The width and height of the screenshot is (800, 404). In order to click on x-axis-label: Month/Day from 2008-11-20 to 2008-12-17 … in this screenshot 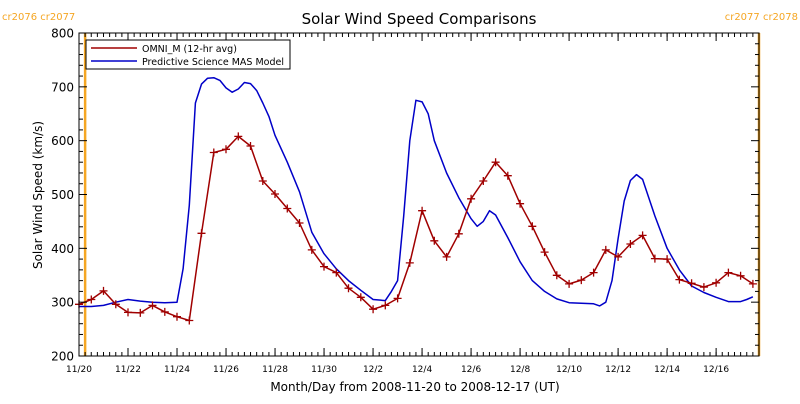, I will do `click(414, 387)`.